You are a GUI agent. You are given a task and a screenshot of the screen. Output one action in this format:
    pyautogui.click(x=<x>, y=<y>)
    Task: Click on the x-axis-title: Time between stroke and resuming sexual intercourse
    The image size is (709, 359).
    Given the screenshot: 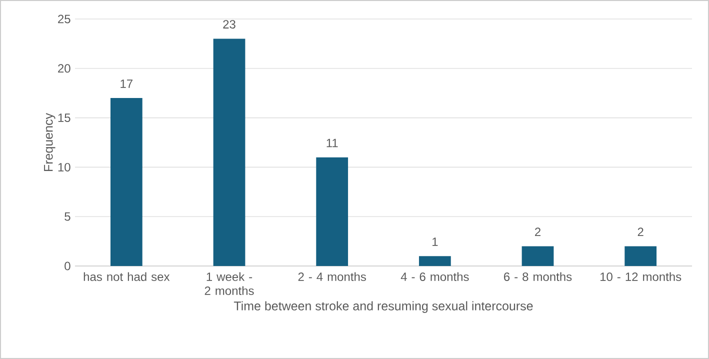 What is the action you would take?
    pyautogui.click(x=383, y=307)
    